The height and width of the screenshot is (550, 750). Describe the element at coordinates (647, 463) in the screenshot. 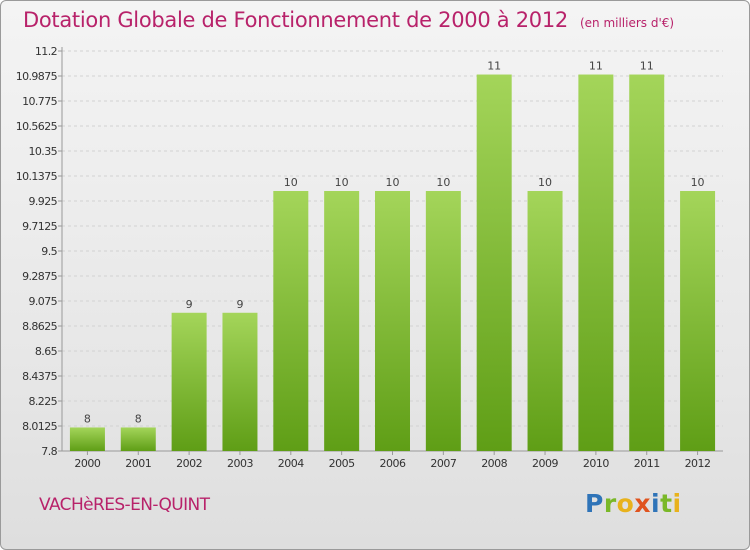

I see `x-tick-label-2011: 2011` at that location.